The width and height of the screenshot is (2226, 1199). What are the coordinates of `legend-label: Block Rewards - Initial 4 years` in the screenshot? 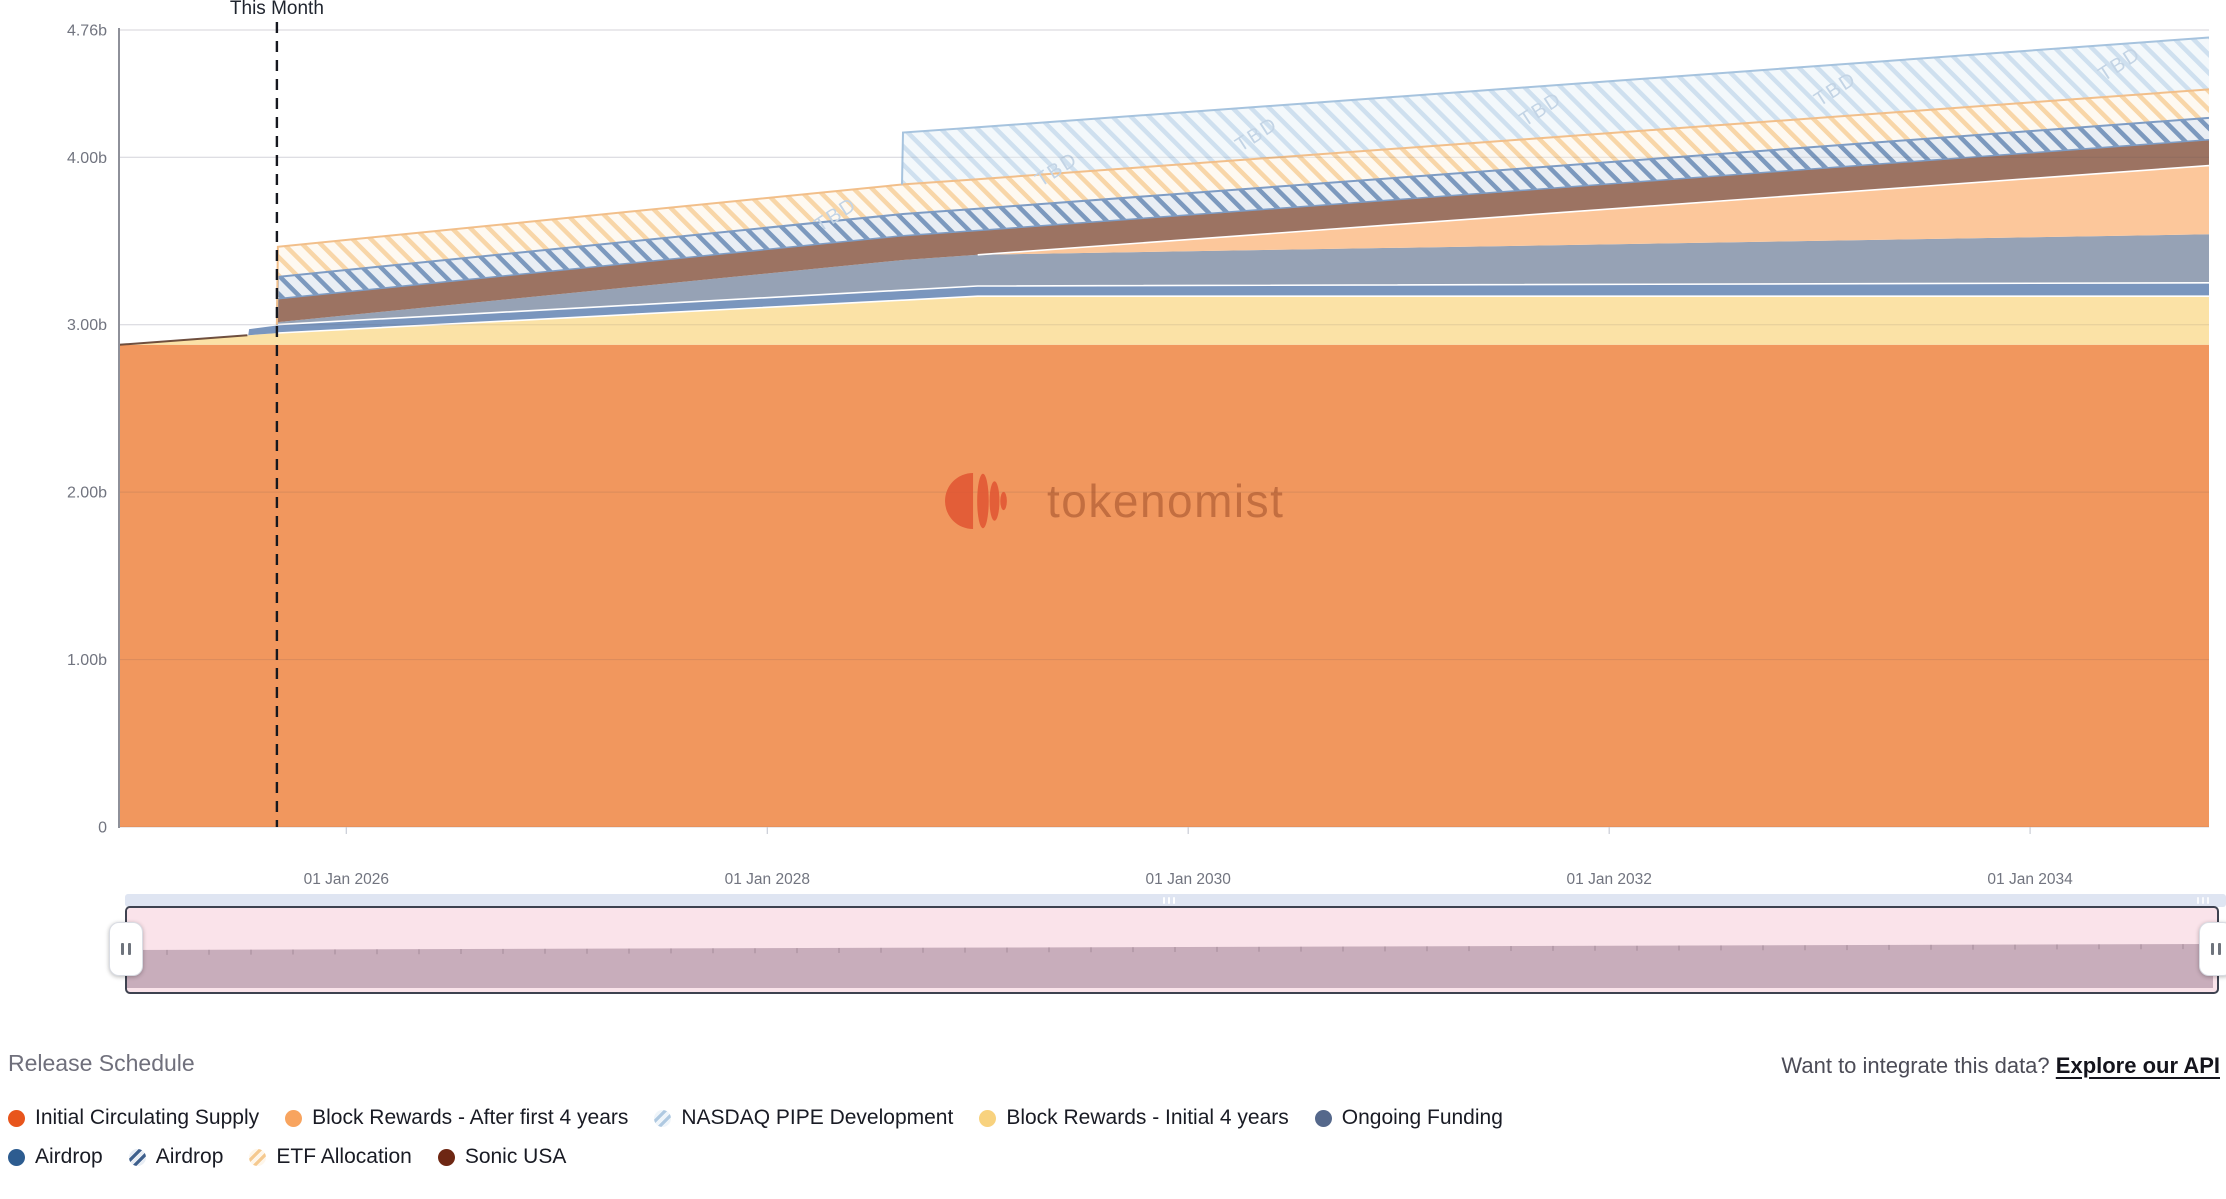 It's located at (1147, 1117).